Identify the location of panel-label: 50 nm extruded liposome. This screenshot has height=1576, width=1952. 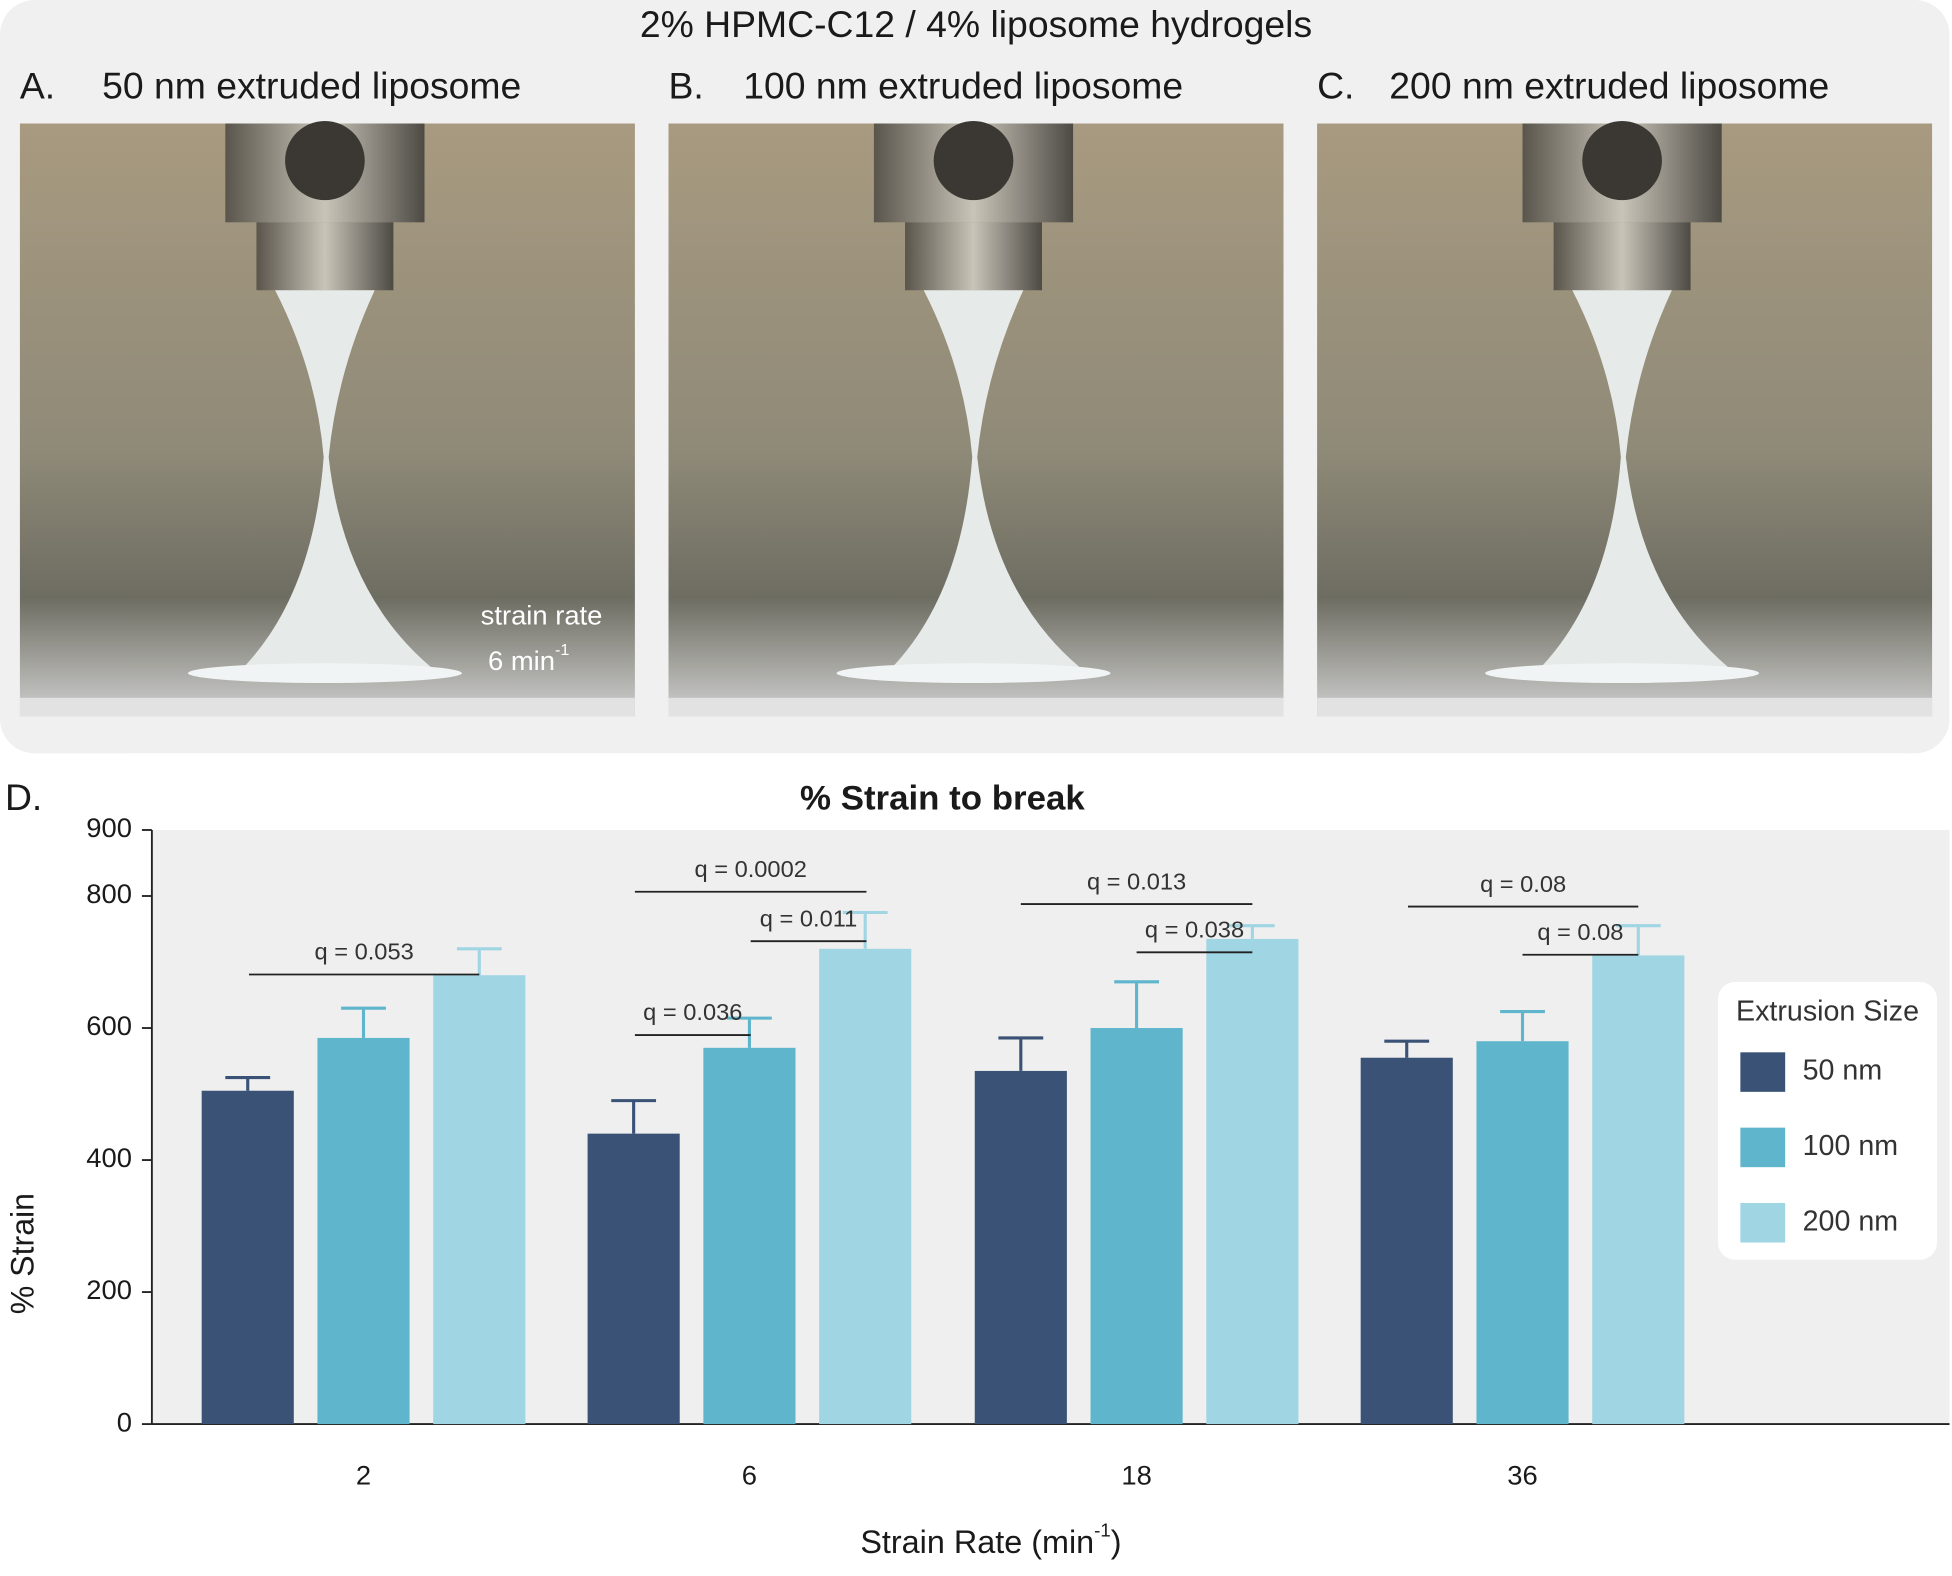
(311, 86).